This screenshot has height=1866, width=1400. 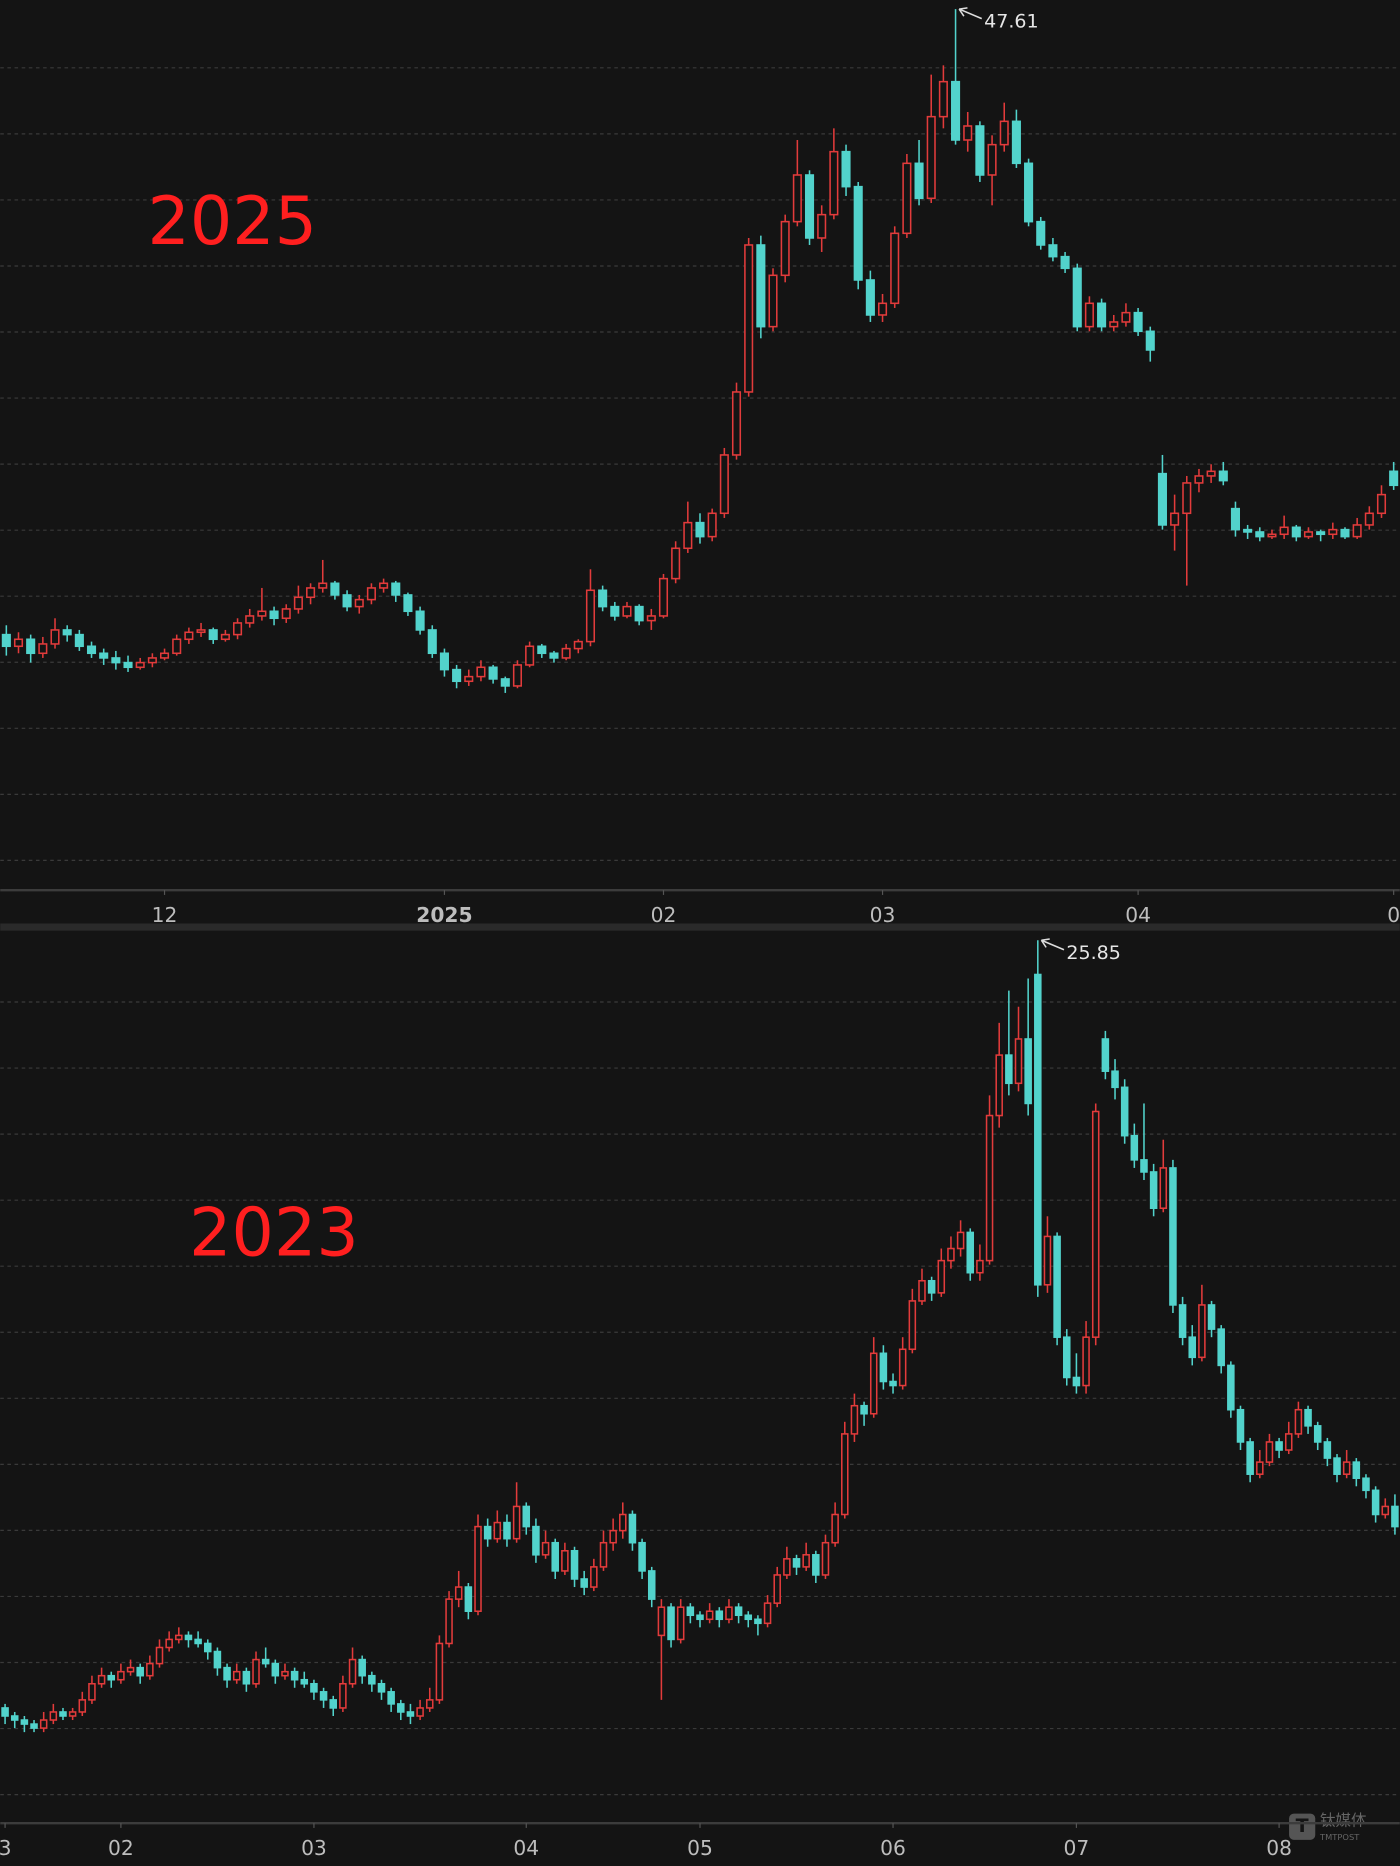 What do you see at coordinates (1393, 915) in the screenshot?
I see `x-tick-label: 0` at bounding box center [1393, 915].